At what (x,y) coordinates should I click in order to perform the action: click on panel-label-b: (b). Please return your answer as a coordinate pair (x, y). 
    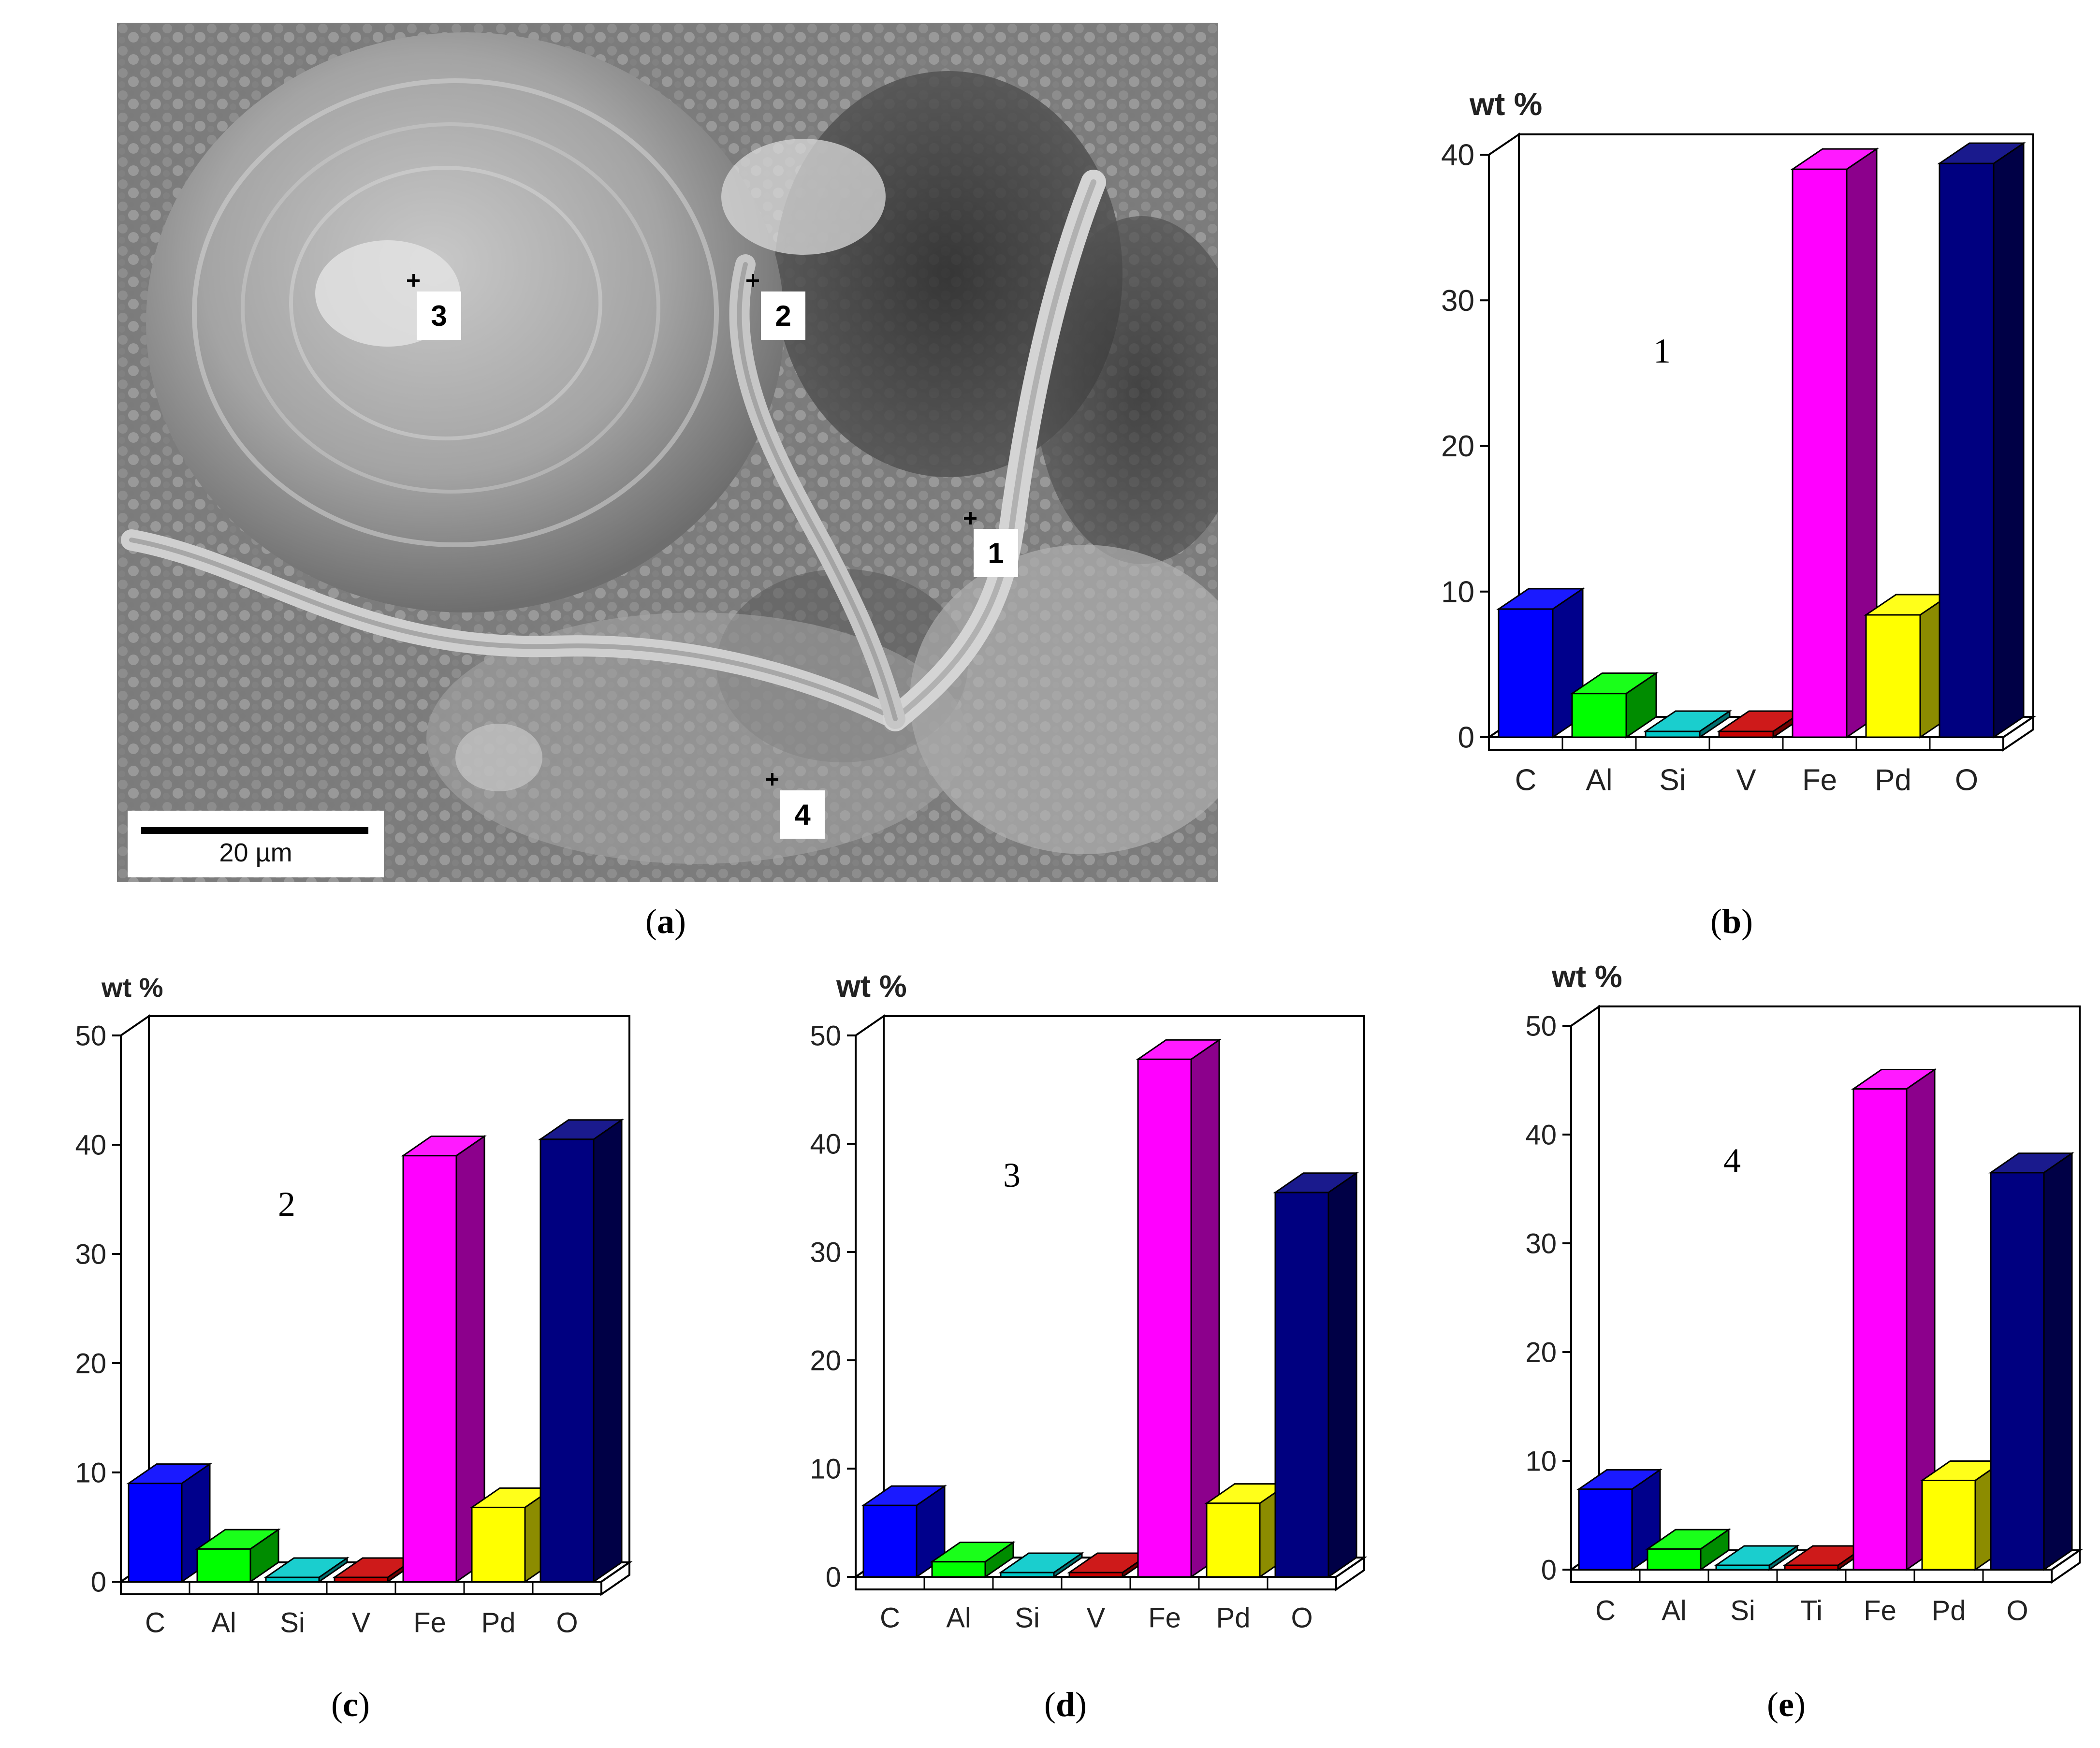
    Looking at the image, I should click on (1731, 921).